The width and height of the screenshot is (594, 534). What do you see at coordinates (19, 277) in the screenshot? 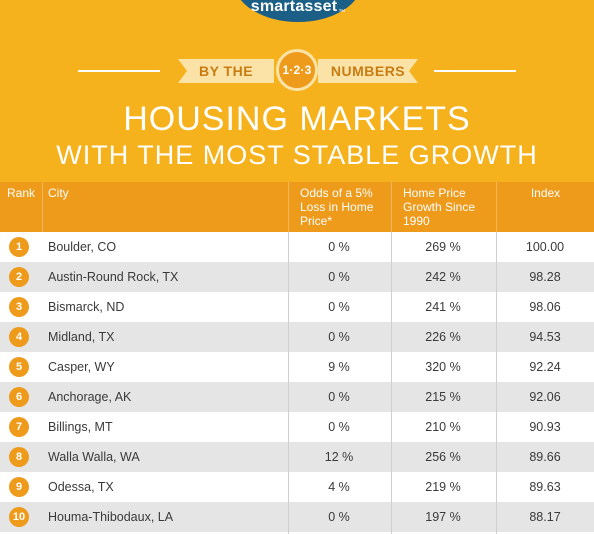
I see `rank-badge: 2` at bounding box center [19, 277].